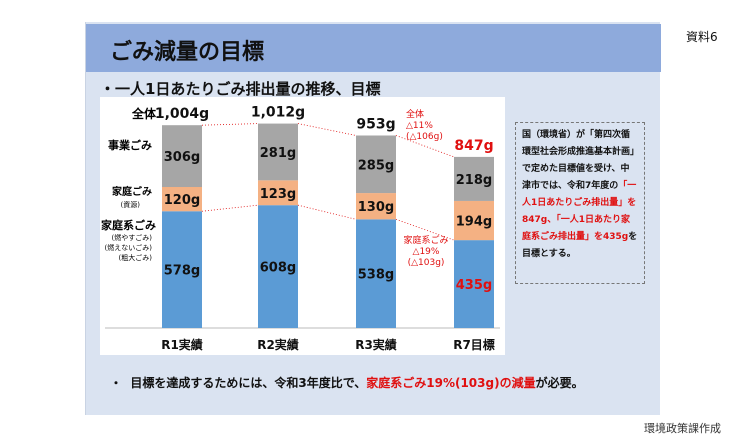 Image resolution: width=740 pixels, height=440 pixels. Describe the element at coordinates (559, 383) in the screenshot. I see `conclusion-text-end: が必要。` at that location.